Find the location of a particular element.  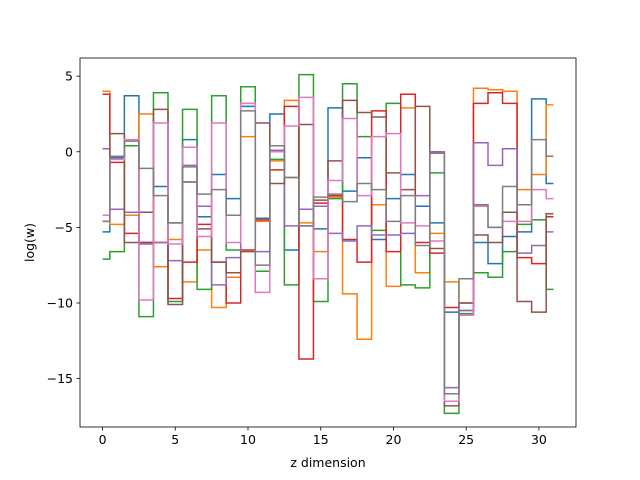

x-tick-label: 10 is located at coordinates (248, 439).